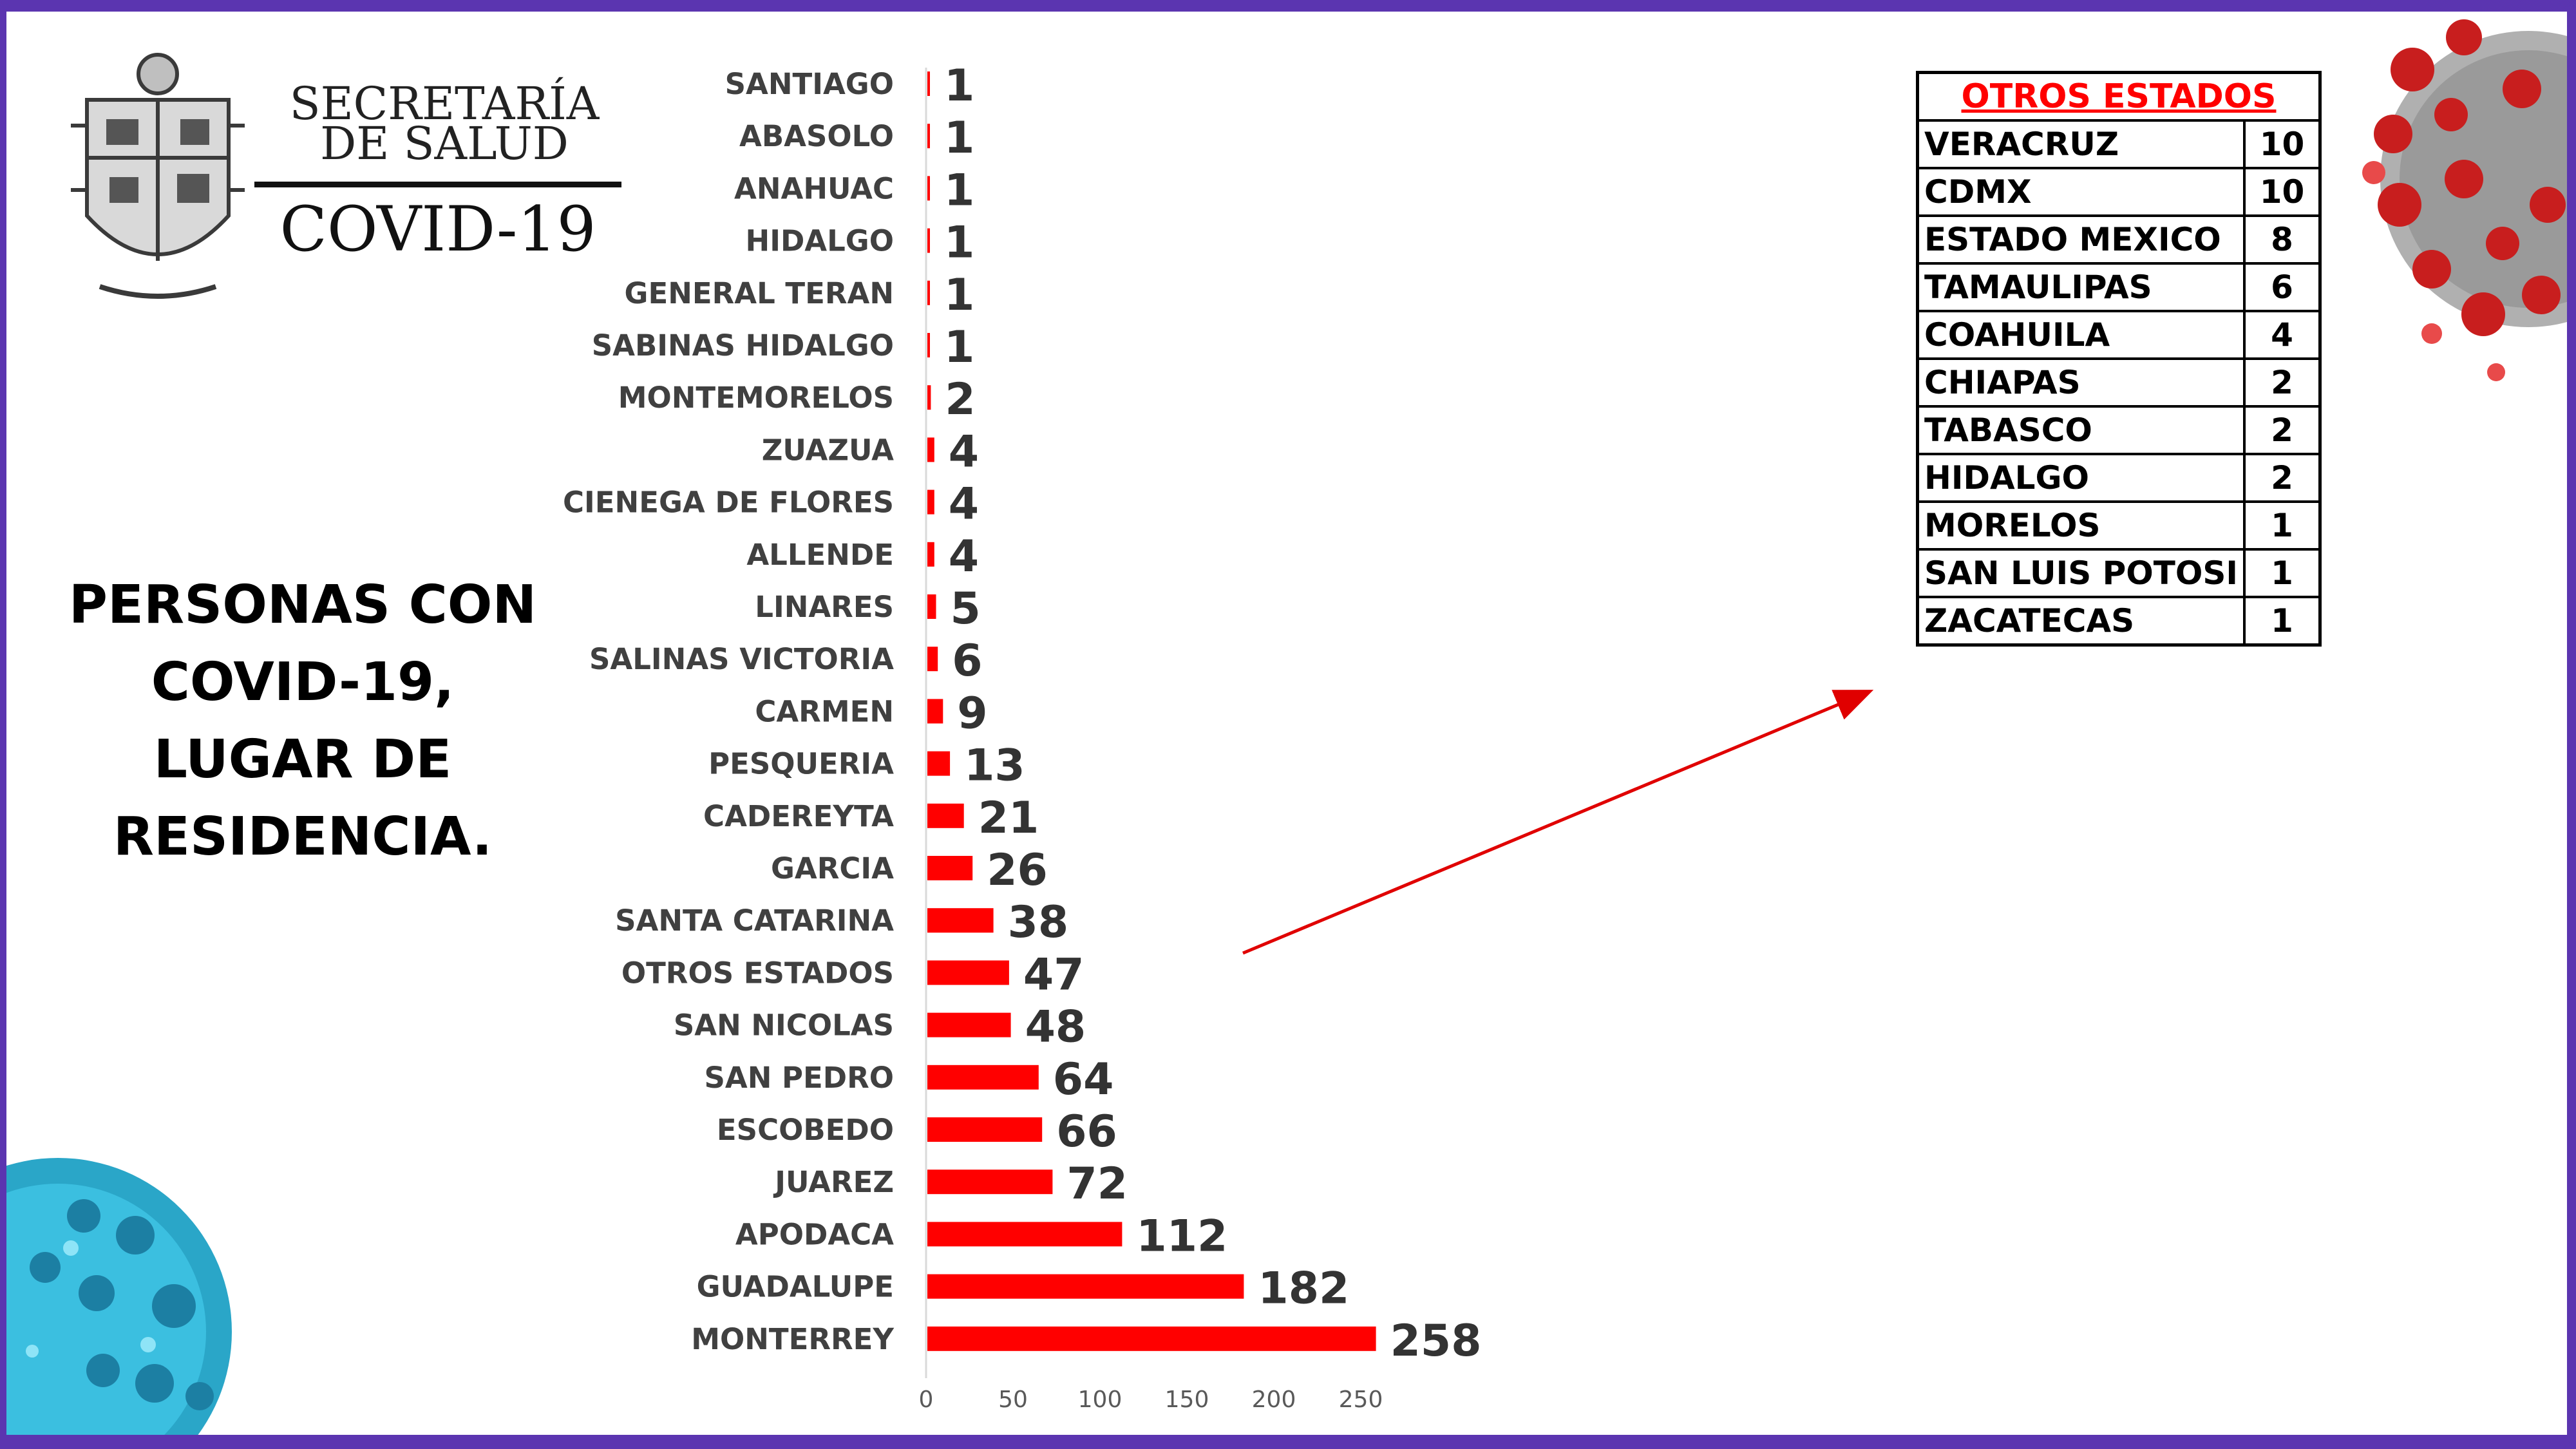 The image size is (2576, 1449). I want to click on value-label: 47, so click(1053, 975).